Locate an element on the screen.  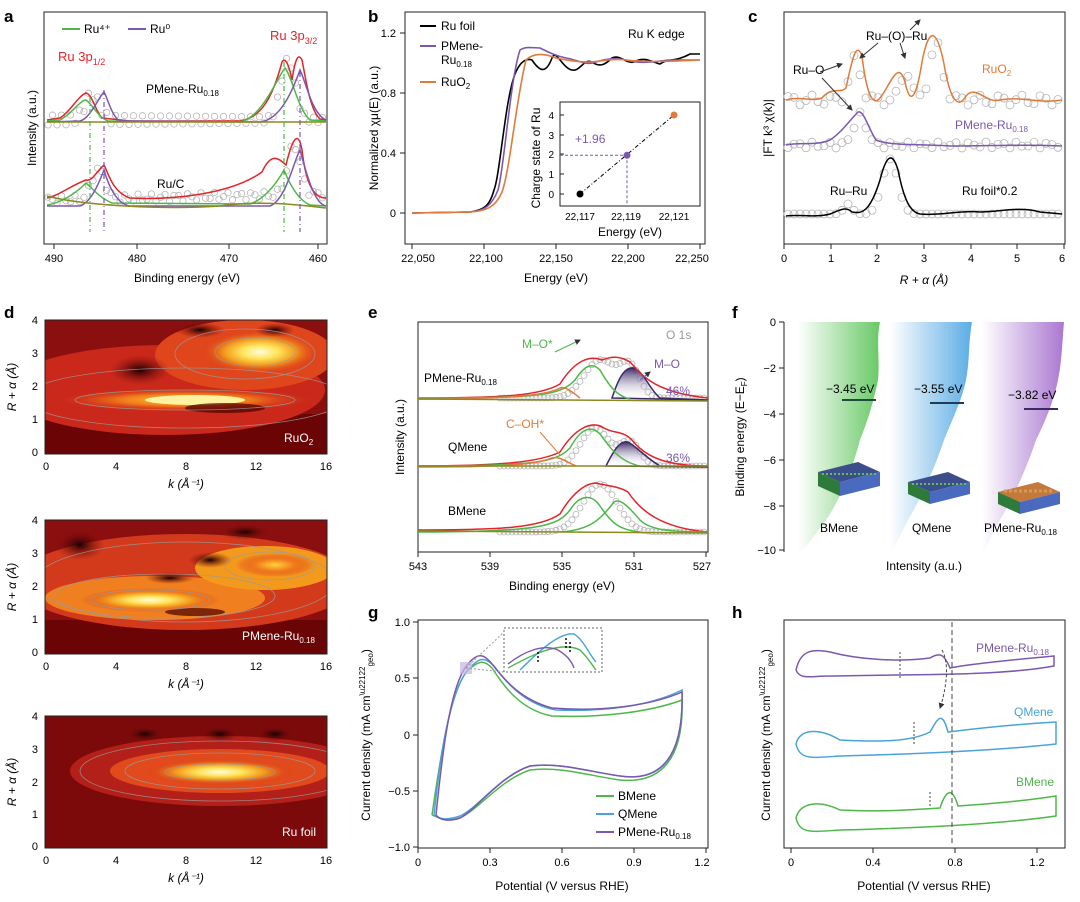
xlabel-f: Intensity (a.u.) is located at coordinates (924, 566).